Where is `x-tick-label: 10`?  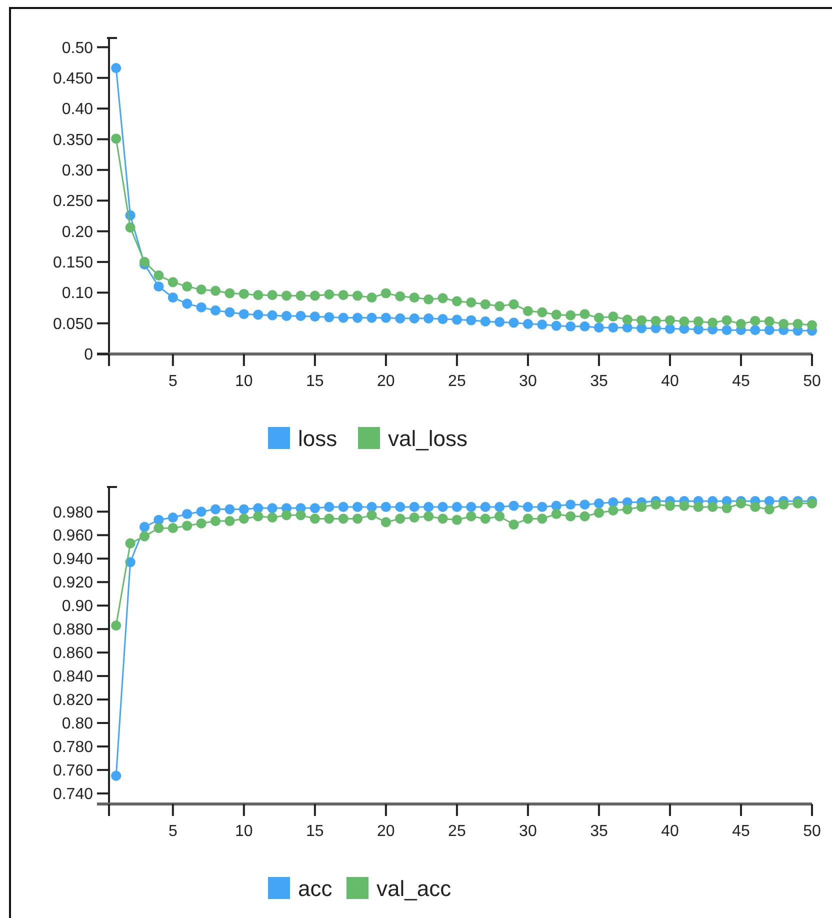
x-tick-label: 10 is located at coordinates (244, 381).